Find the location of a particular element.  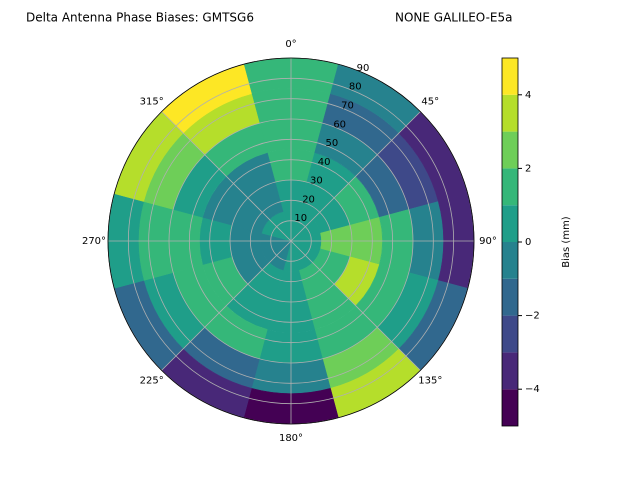

theta-tick-label: 270° is located at coordinates (94, 241).